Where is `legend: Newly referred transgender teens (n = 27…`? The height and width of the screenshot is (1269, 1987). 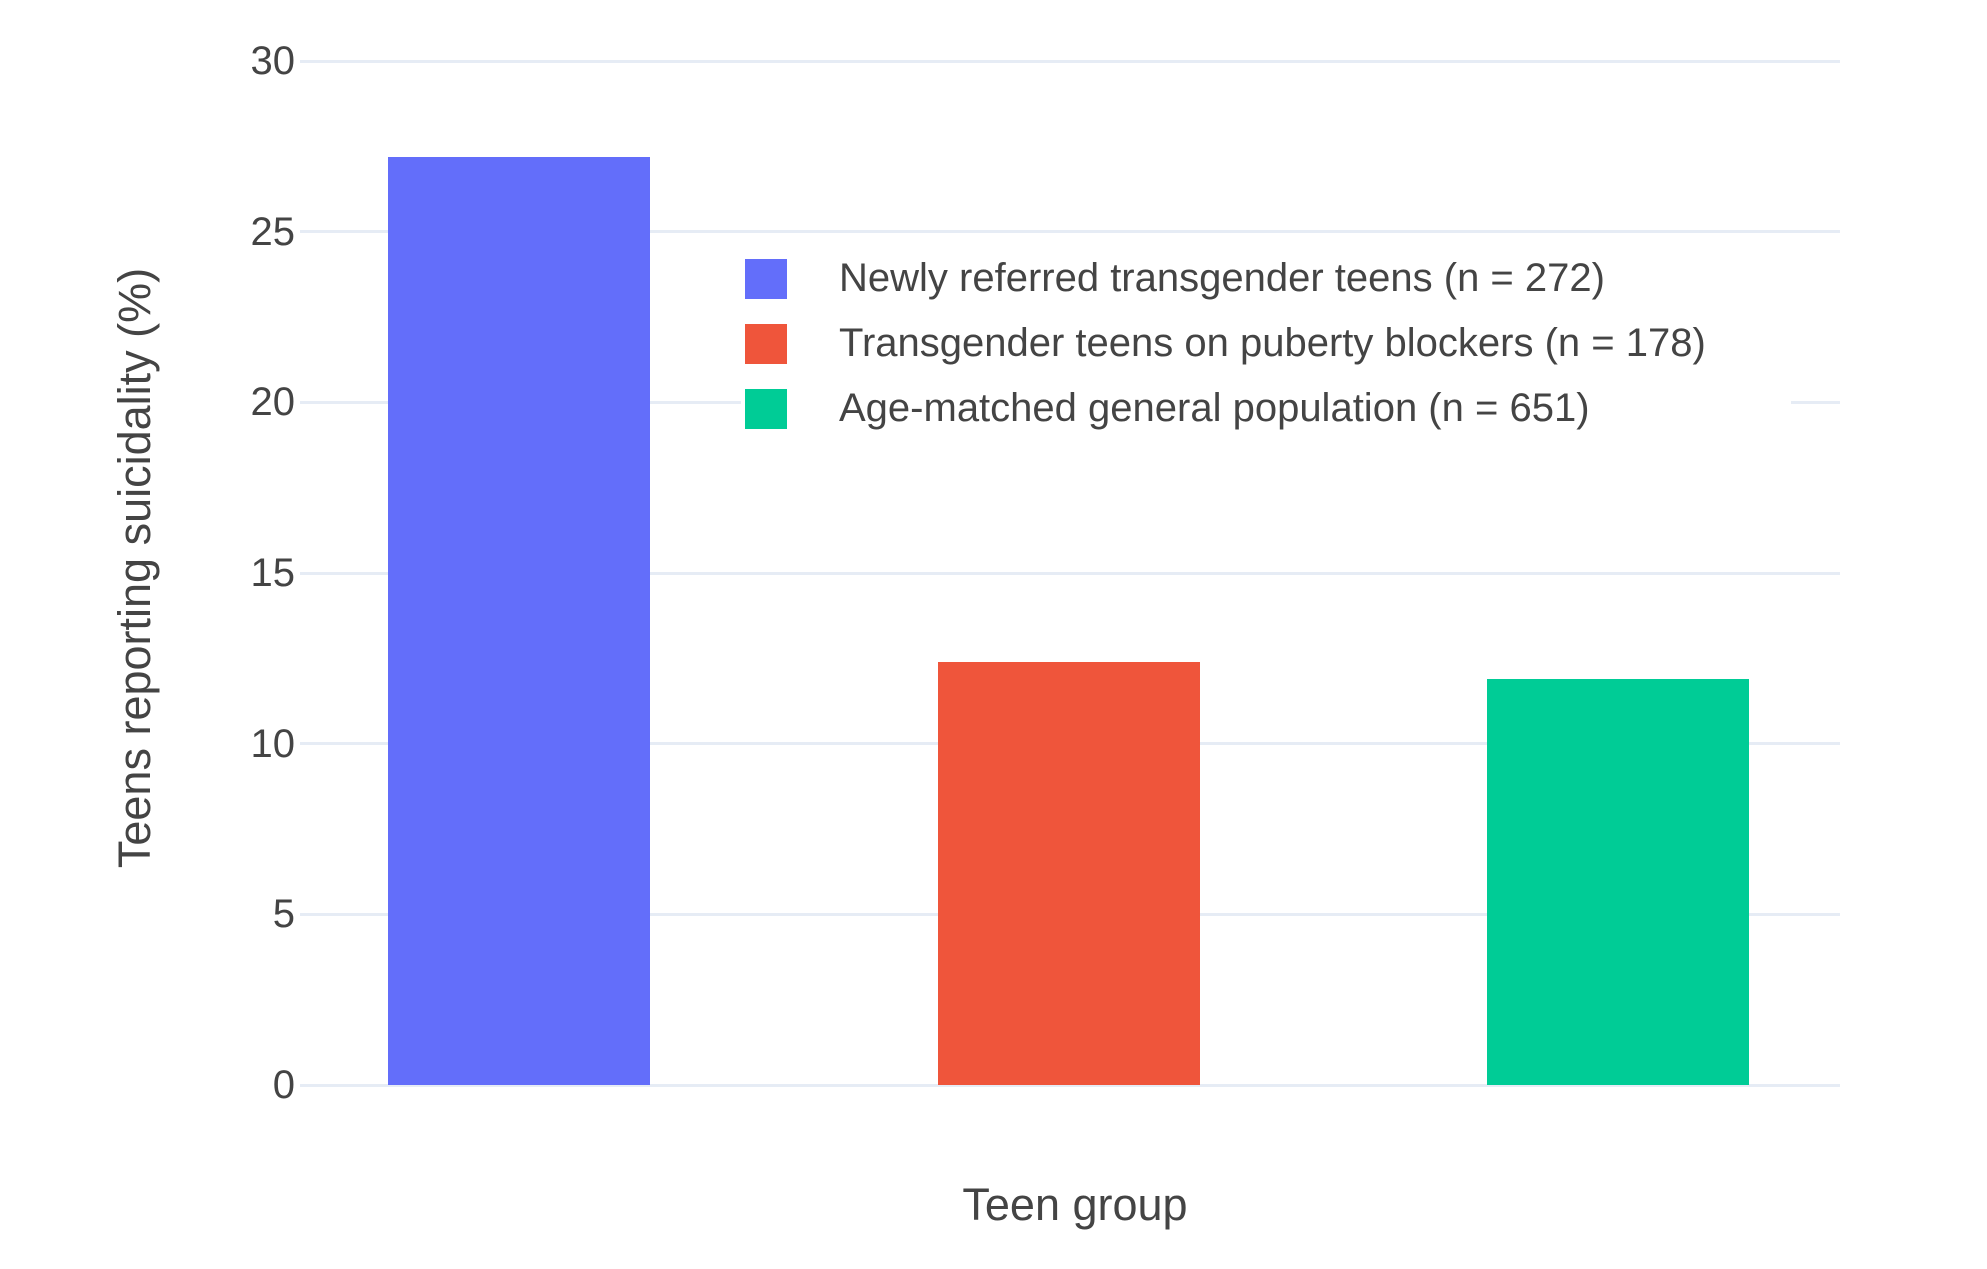
legend: Newly referred transgender teens (n = 27… is located at coordinates (1266, 343).